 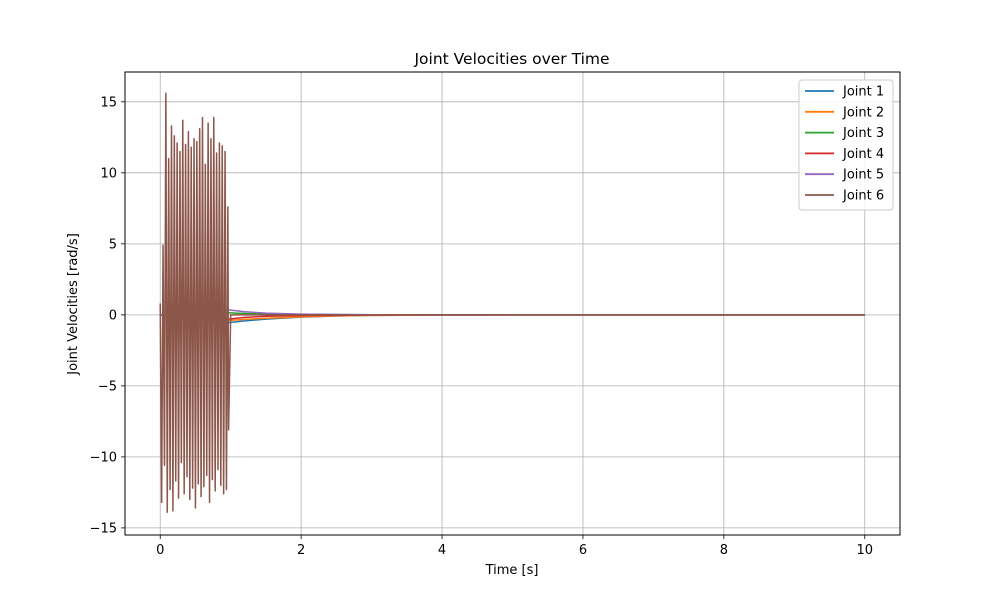 I want to click on y-tick-label: −15, so click(x=103, y=528).